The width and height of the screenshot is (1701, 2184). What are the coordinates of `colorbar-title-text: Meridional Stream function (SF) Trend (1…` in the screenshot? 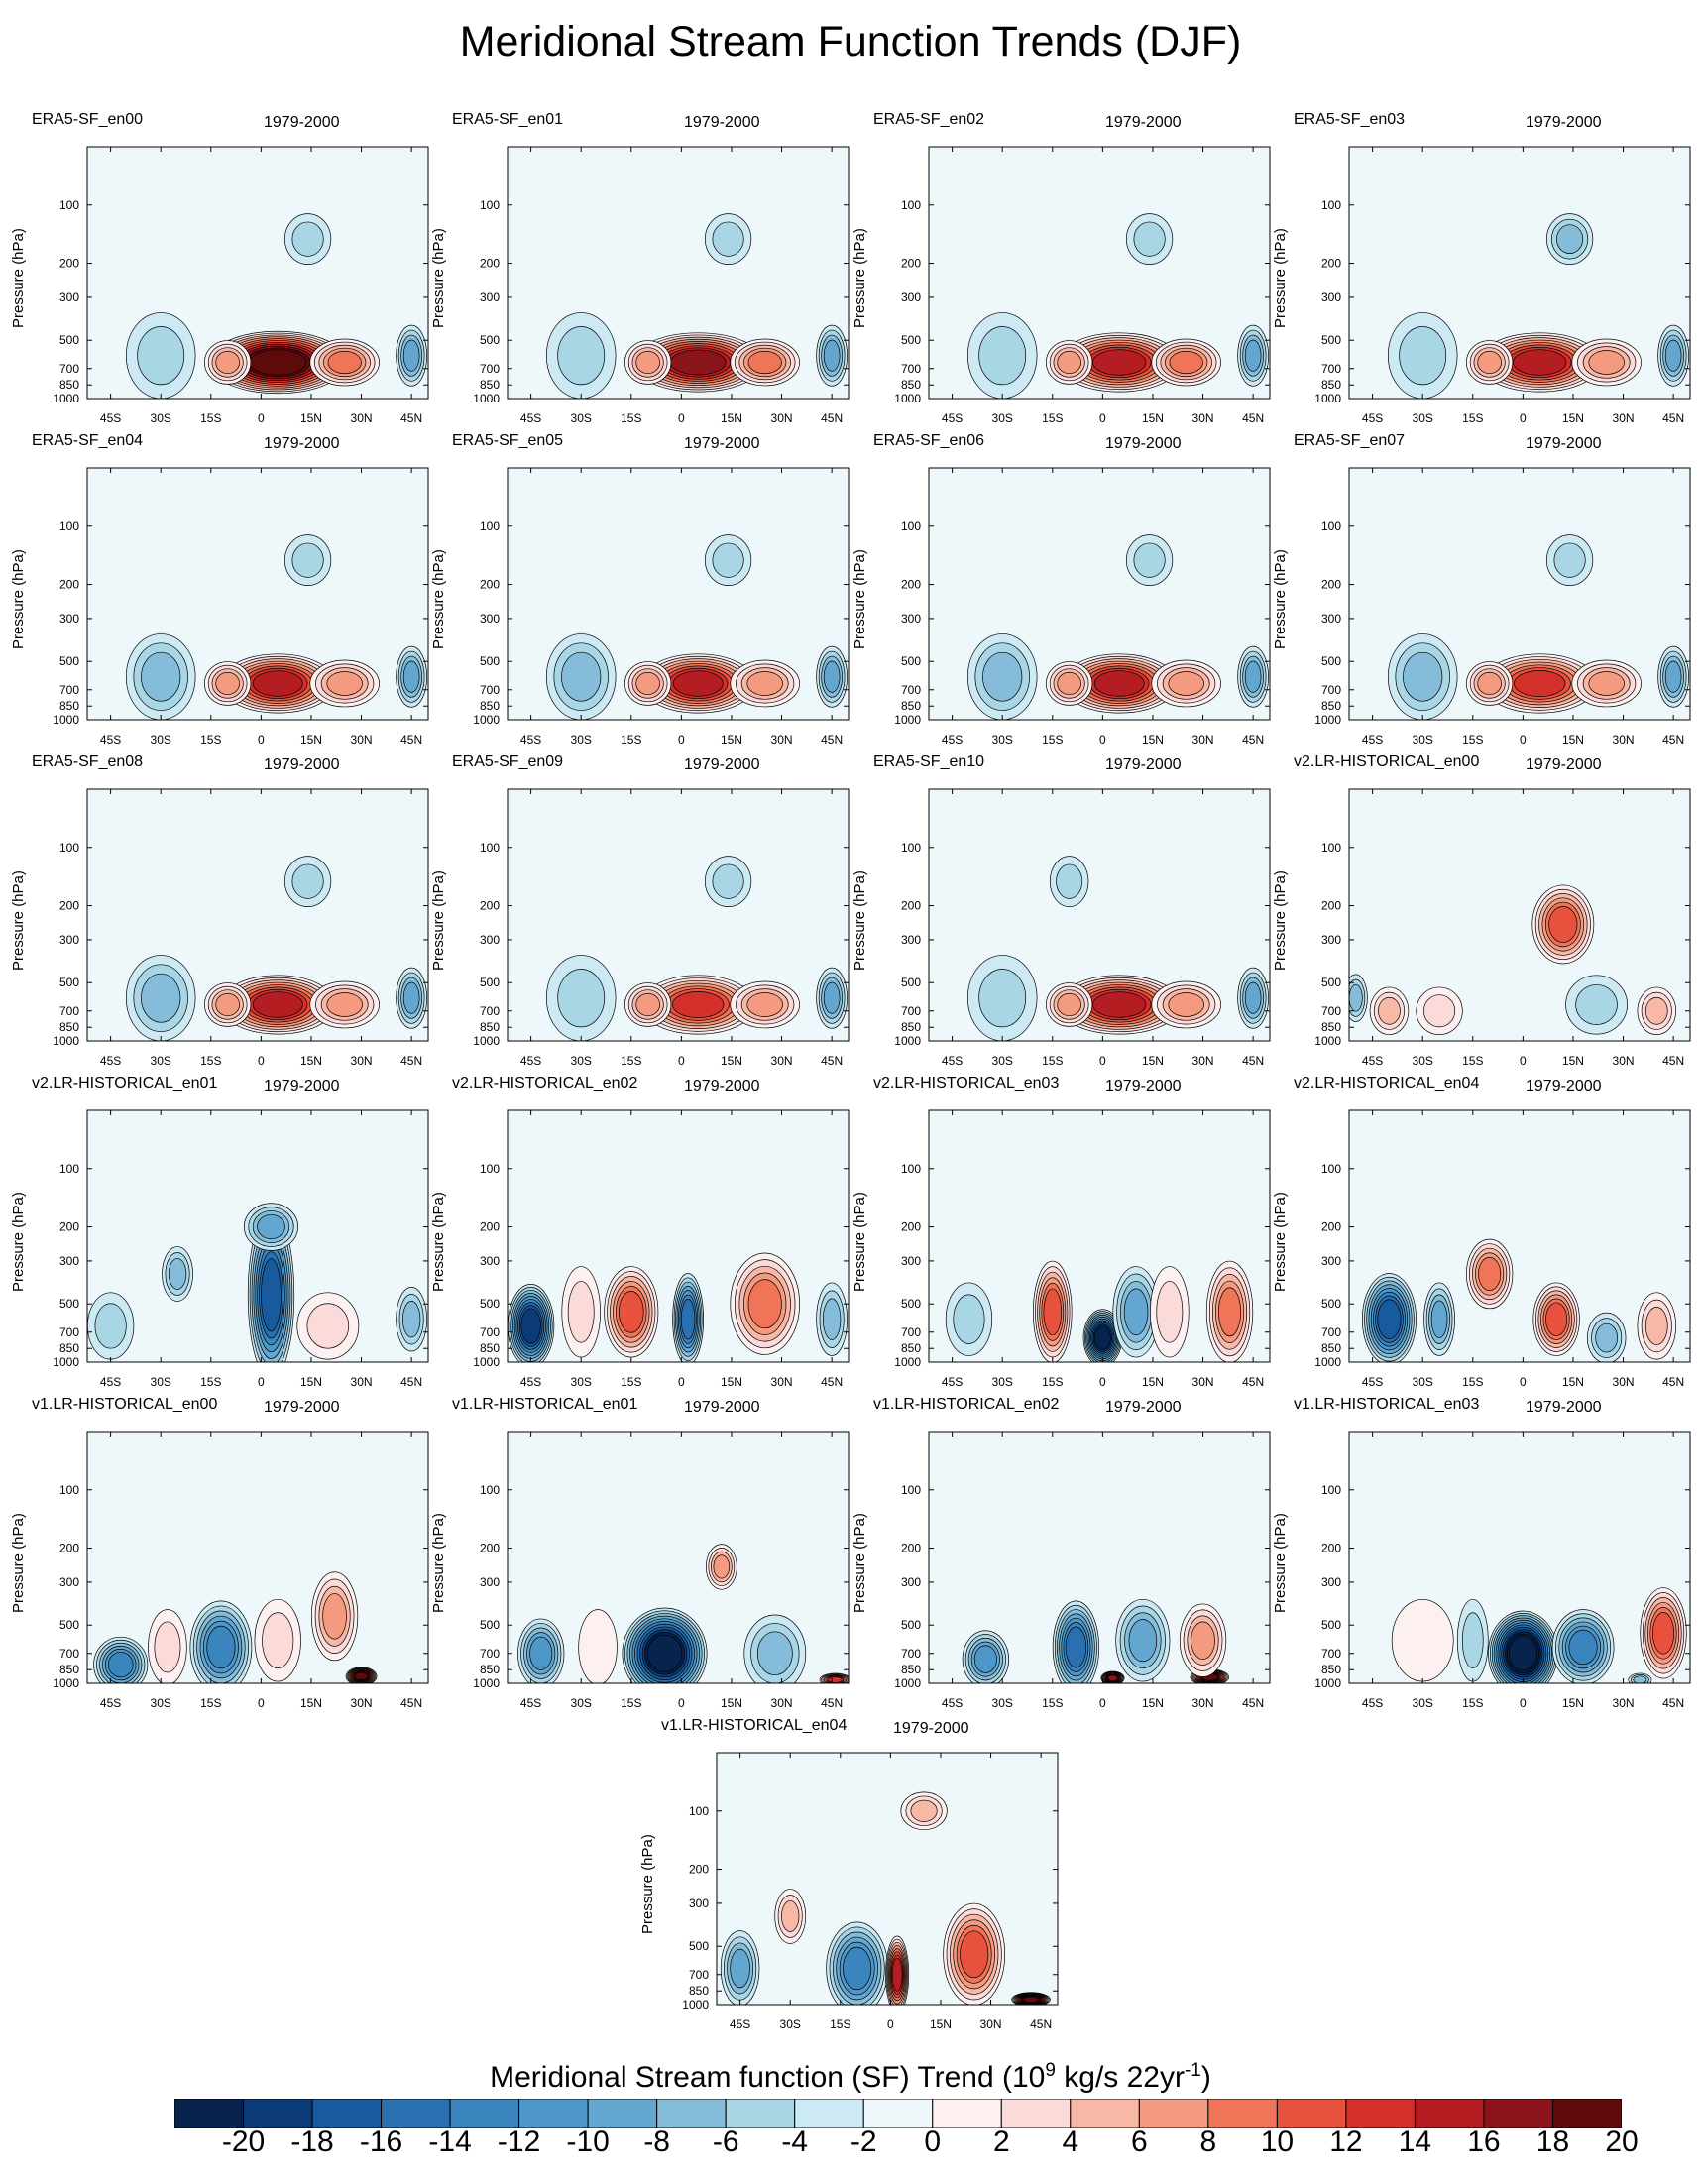 It's located at (768, 2077).